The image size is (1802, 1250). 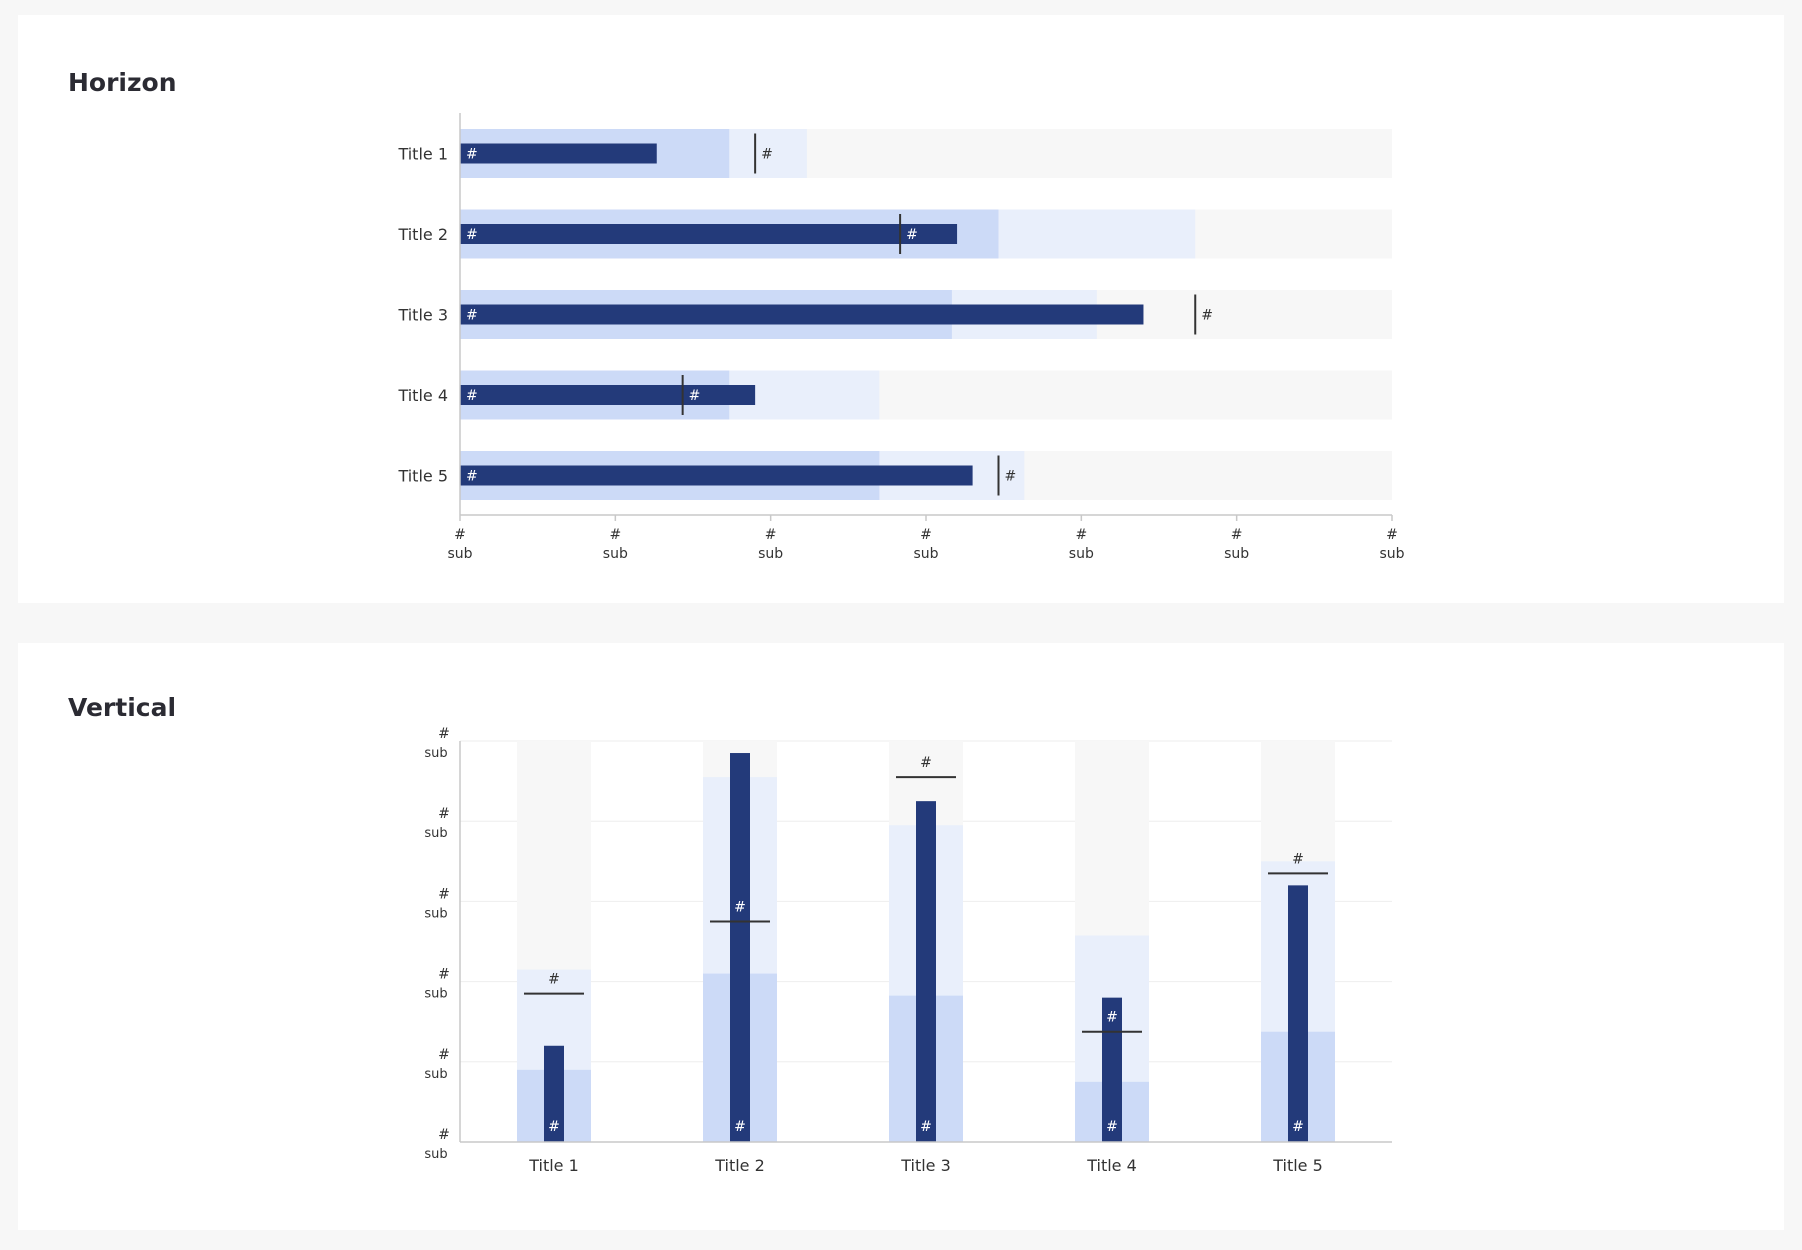 I want to click on h-category-label-5: Title 5, so click(x=422, y=476).